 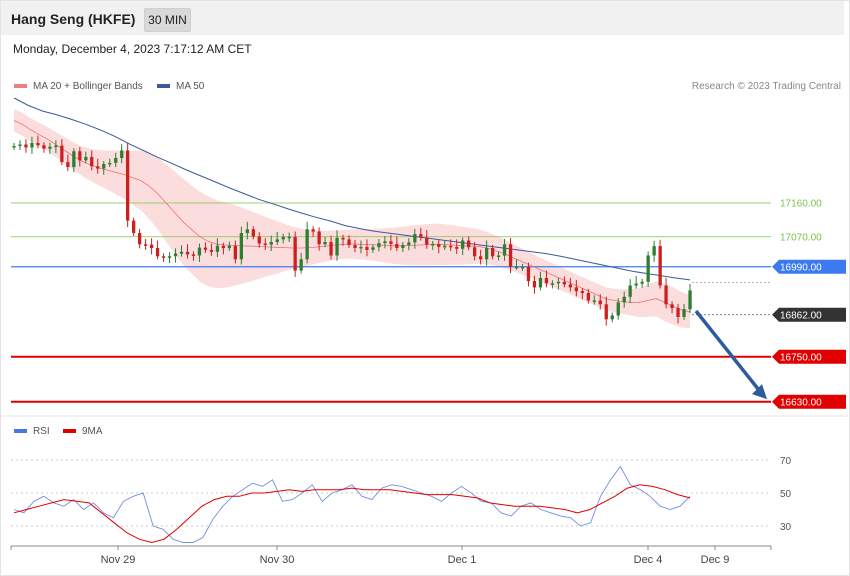 What do you see at coordinates (801, 267) in the screenshot?
I see `price-level-label: 16990.00` at bounding box center [801, 267].